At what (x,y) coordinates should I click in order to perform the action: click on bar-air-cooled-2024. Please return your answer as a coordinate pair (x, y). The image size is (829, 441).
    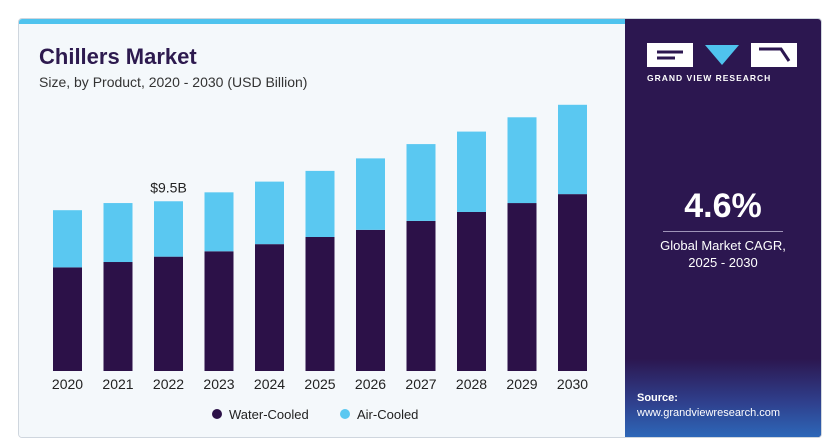
    Looking at the image, I should click on (269, 213).